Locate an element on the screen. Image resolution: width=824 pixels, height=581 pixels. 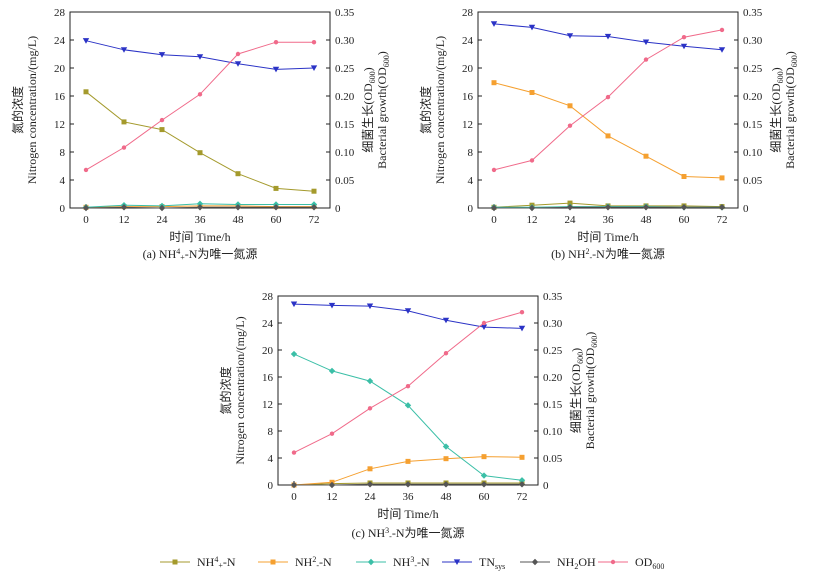
x-tick-label: 48 is located at coordinates (239, 220).